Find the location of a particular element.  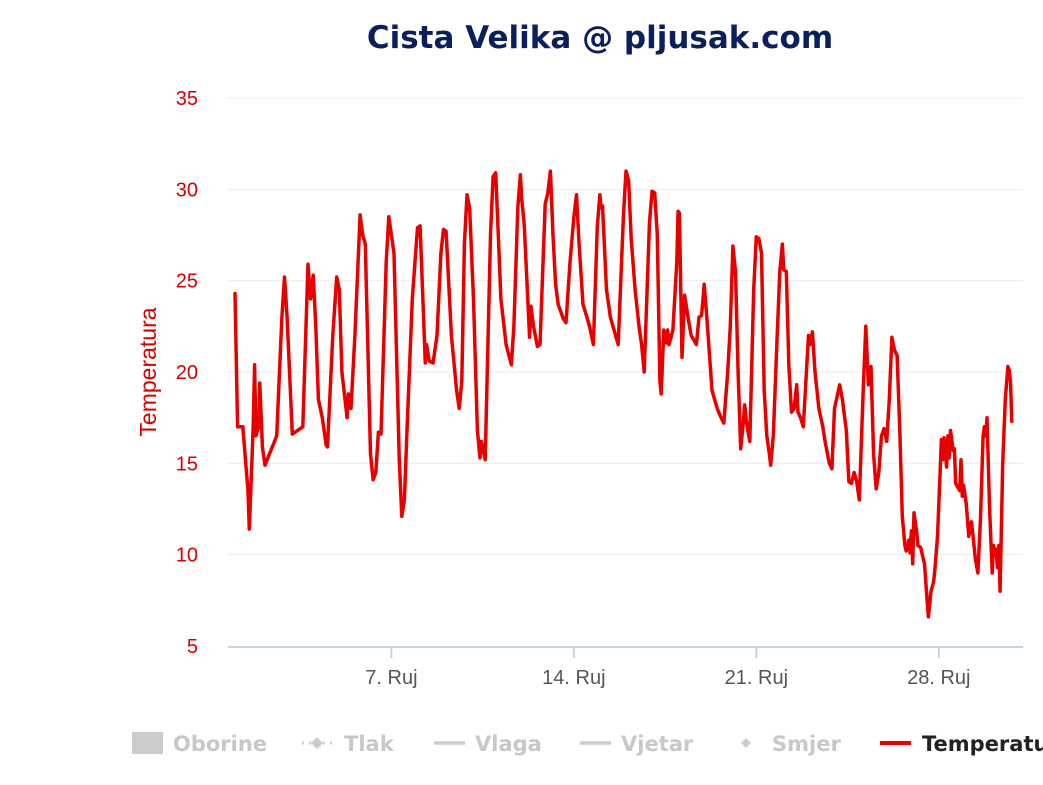

legend-item-smjer: Smjer is located at coordinates (791, 744).